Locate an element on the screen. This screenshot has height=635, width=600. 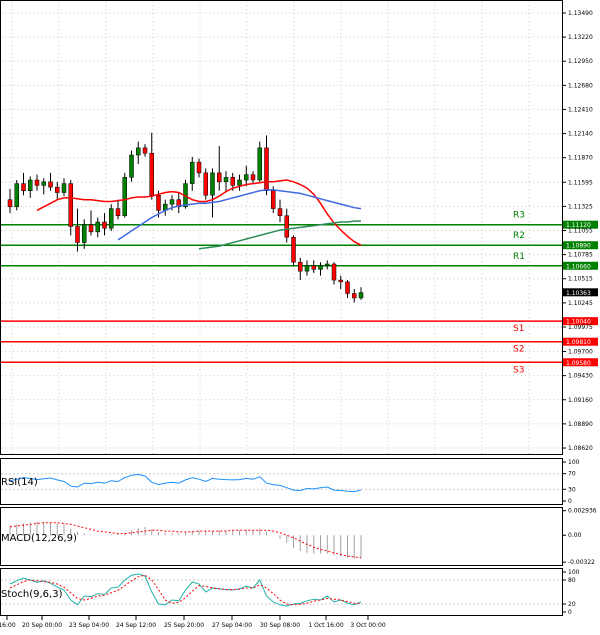
time-tick-label: 20 Sep 00:00 is located at coordinates (42, 625).